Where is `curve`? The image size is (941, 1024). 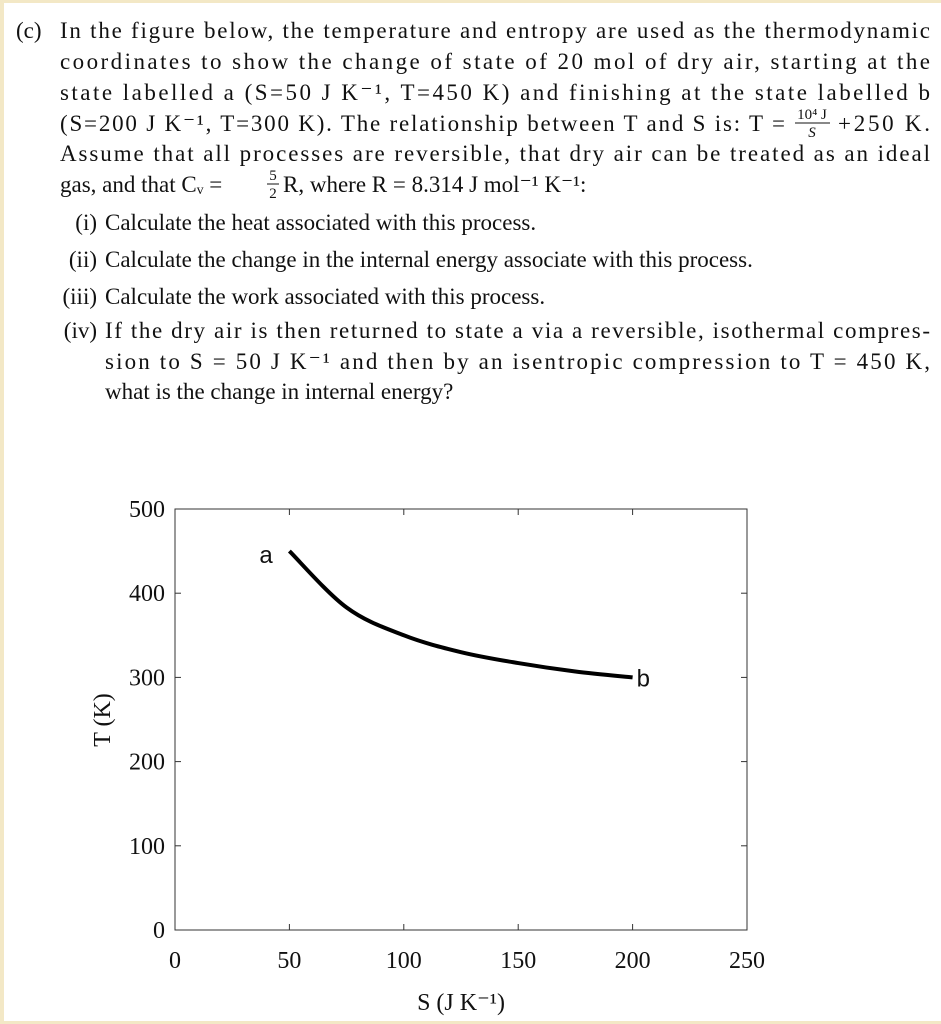 curve is located at coordinates (460, 614).